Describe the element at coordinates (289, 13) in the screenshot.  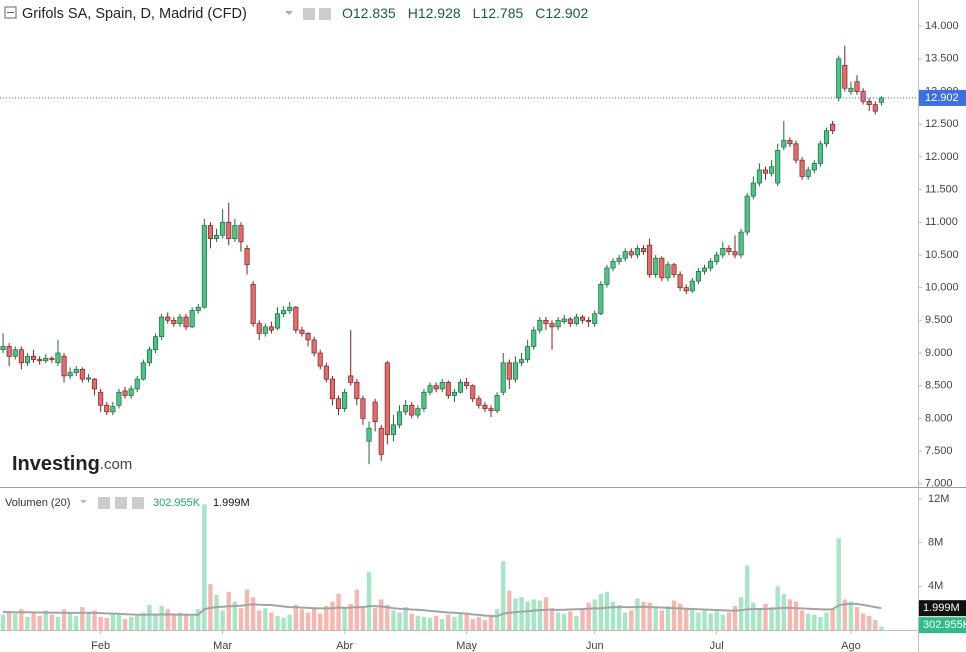
I see `title-dropdown` at that location.